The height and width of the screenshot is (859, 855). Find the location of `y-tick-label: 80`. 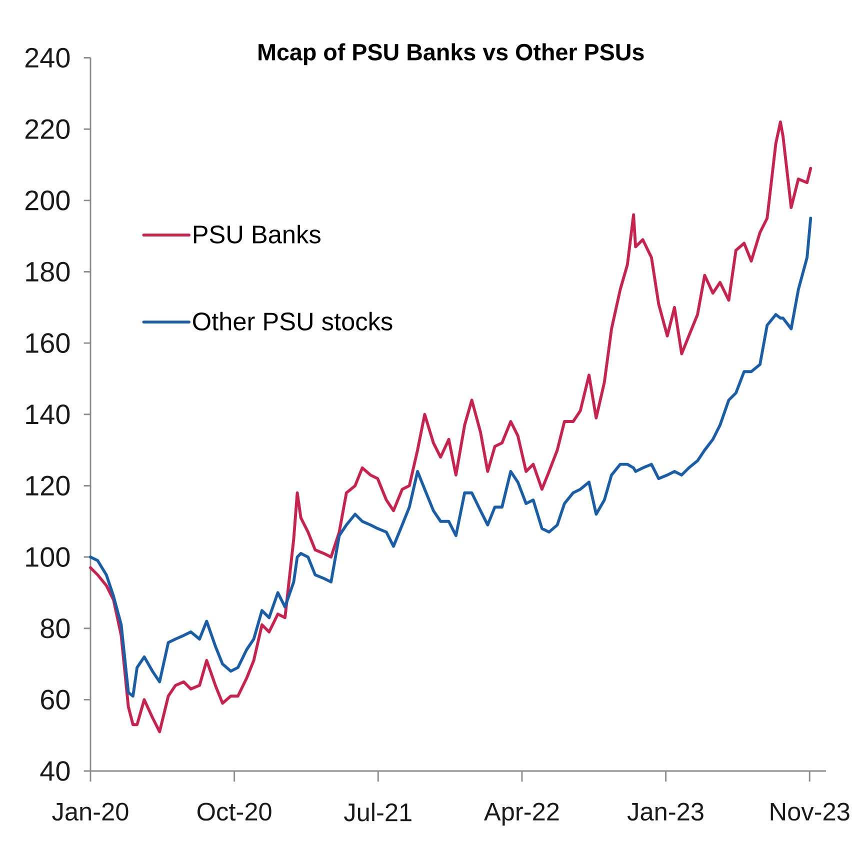

y-tick-label: 80 is located at coordinates (55, 628).